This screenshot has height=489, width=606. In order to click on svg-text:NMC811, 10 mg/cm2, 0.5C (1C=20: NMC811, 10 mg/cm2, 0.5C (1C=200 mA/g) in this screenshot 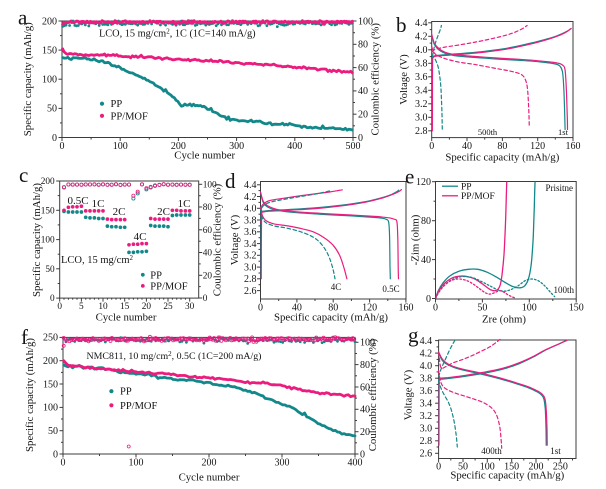, I will do `click(174, 356)`.